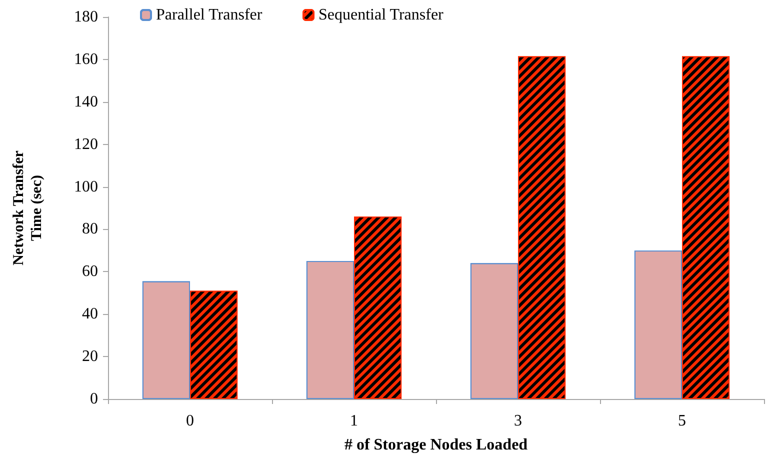 Image resolution: width=768 pixels, height=462 pixels. I want to click on y-tick-label: 40, so click(90, 314).